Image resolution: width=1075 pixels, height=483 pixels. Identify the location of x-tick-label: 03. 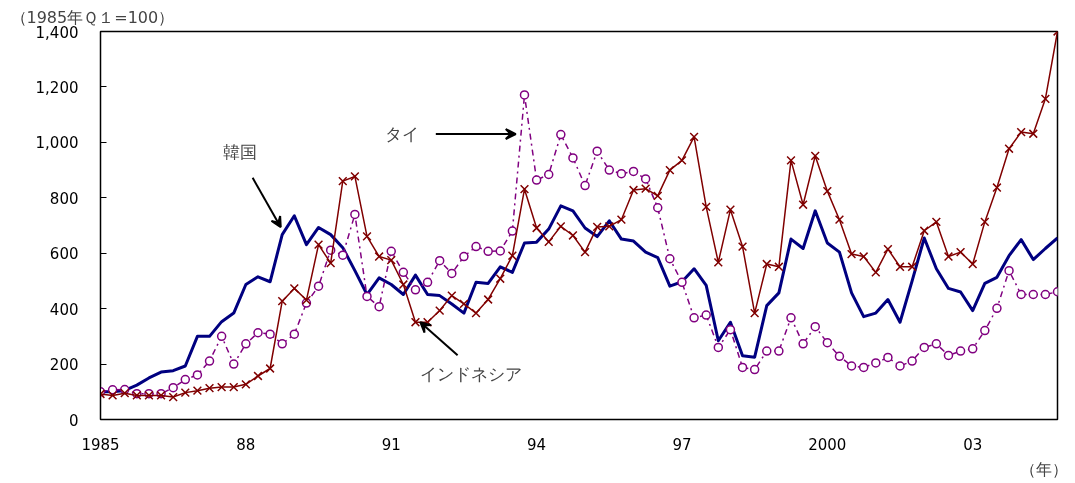
(973, 444).